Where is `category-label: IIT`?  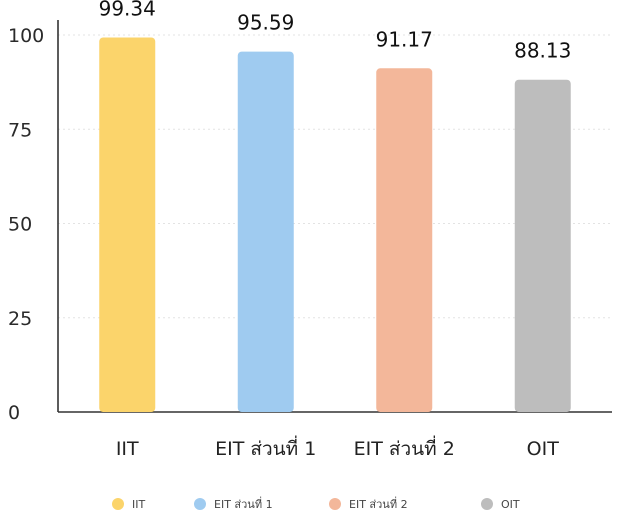 category-label: IIT is located at coordinates (127, 449).